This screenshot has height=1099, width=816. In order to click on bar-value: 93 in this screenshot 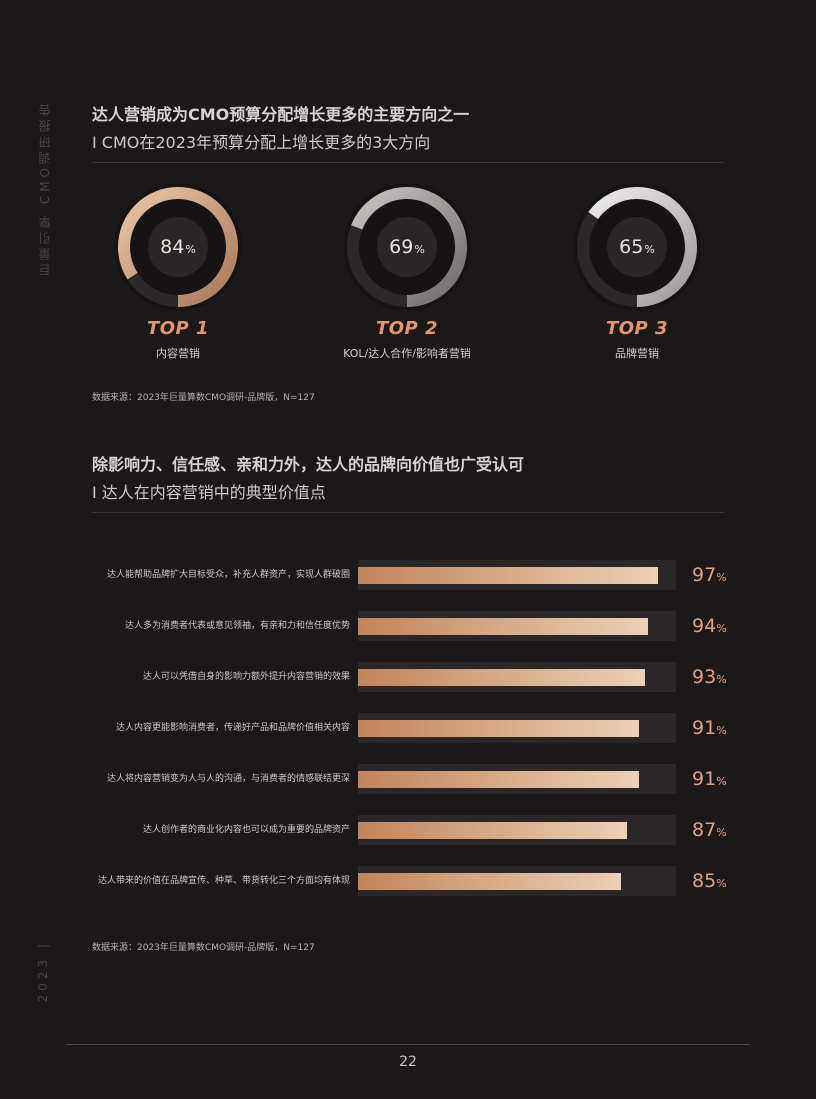, I will do `click(704, 677)`.